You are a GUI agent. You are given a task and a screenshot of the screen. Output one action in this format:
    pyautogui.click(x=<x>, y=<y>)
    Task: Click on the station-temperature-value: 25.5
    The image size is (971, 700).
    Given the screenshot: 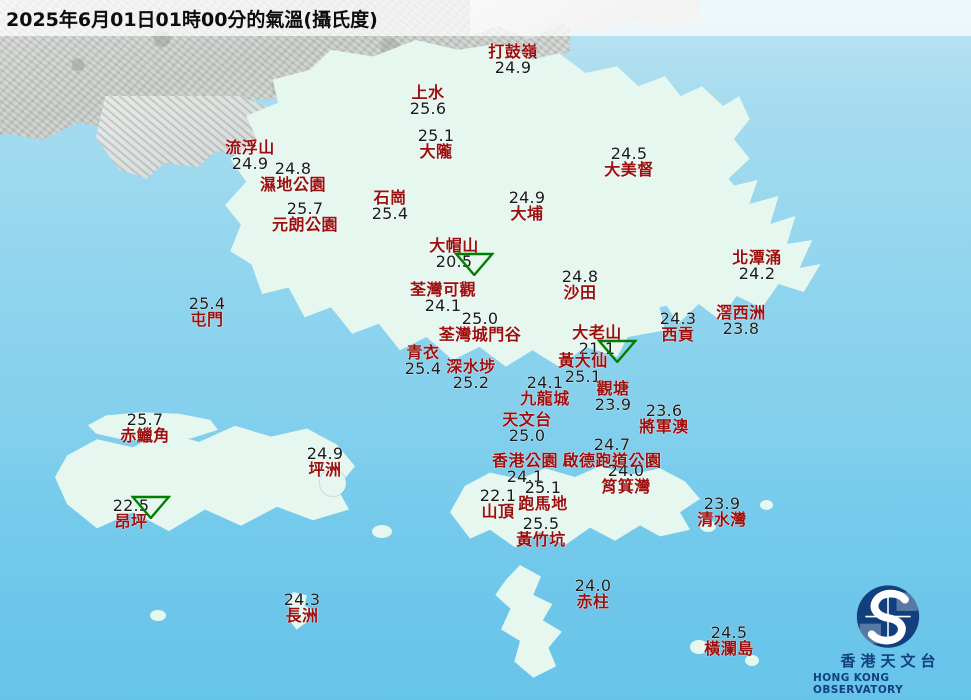 What is the action you would take?
    pyautogui.click(x=541, y=523)
    